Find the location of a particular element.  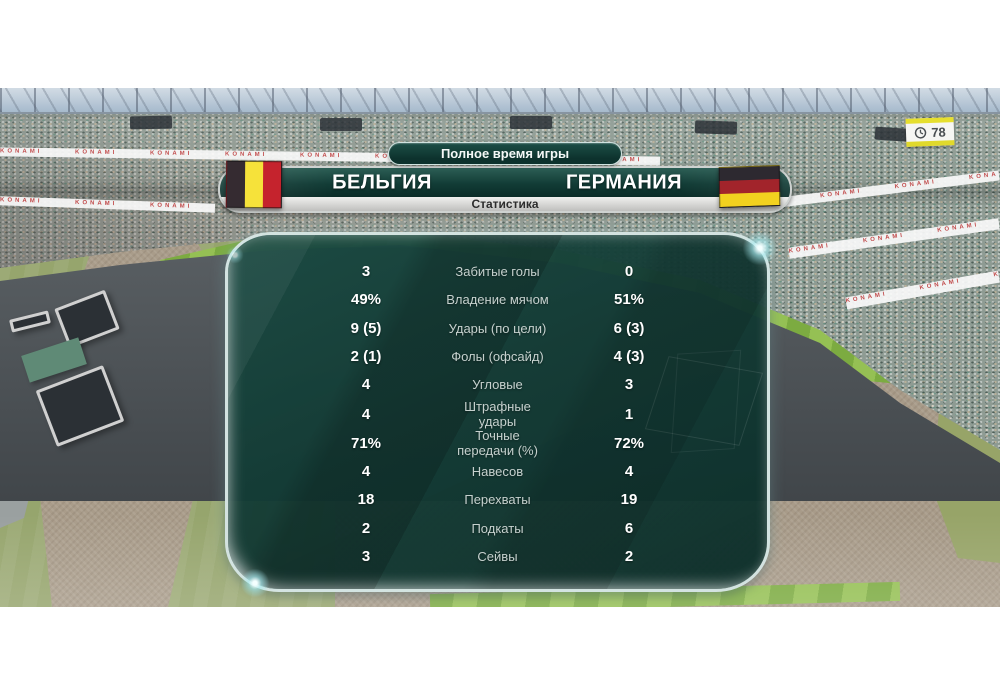

away-value: 0 is located at coordinates (629, 271).